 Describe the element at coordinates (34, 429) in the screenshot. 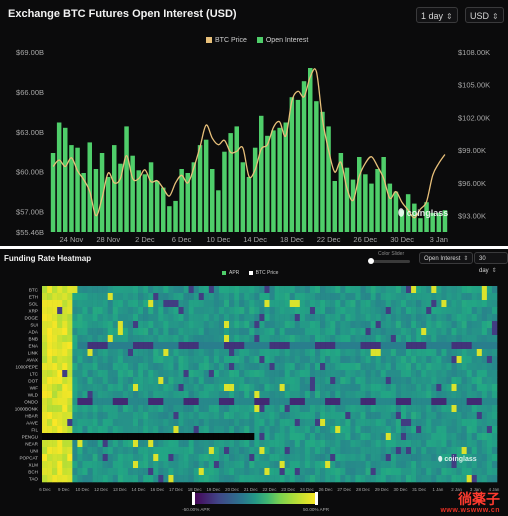

I see `row-label: FIL` at that location.